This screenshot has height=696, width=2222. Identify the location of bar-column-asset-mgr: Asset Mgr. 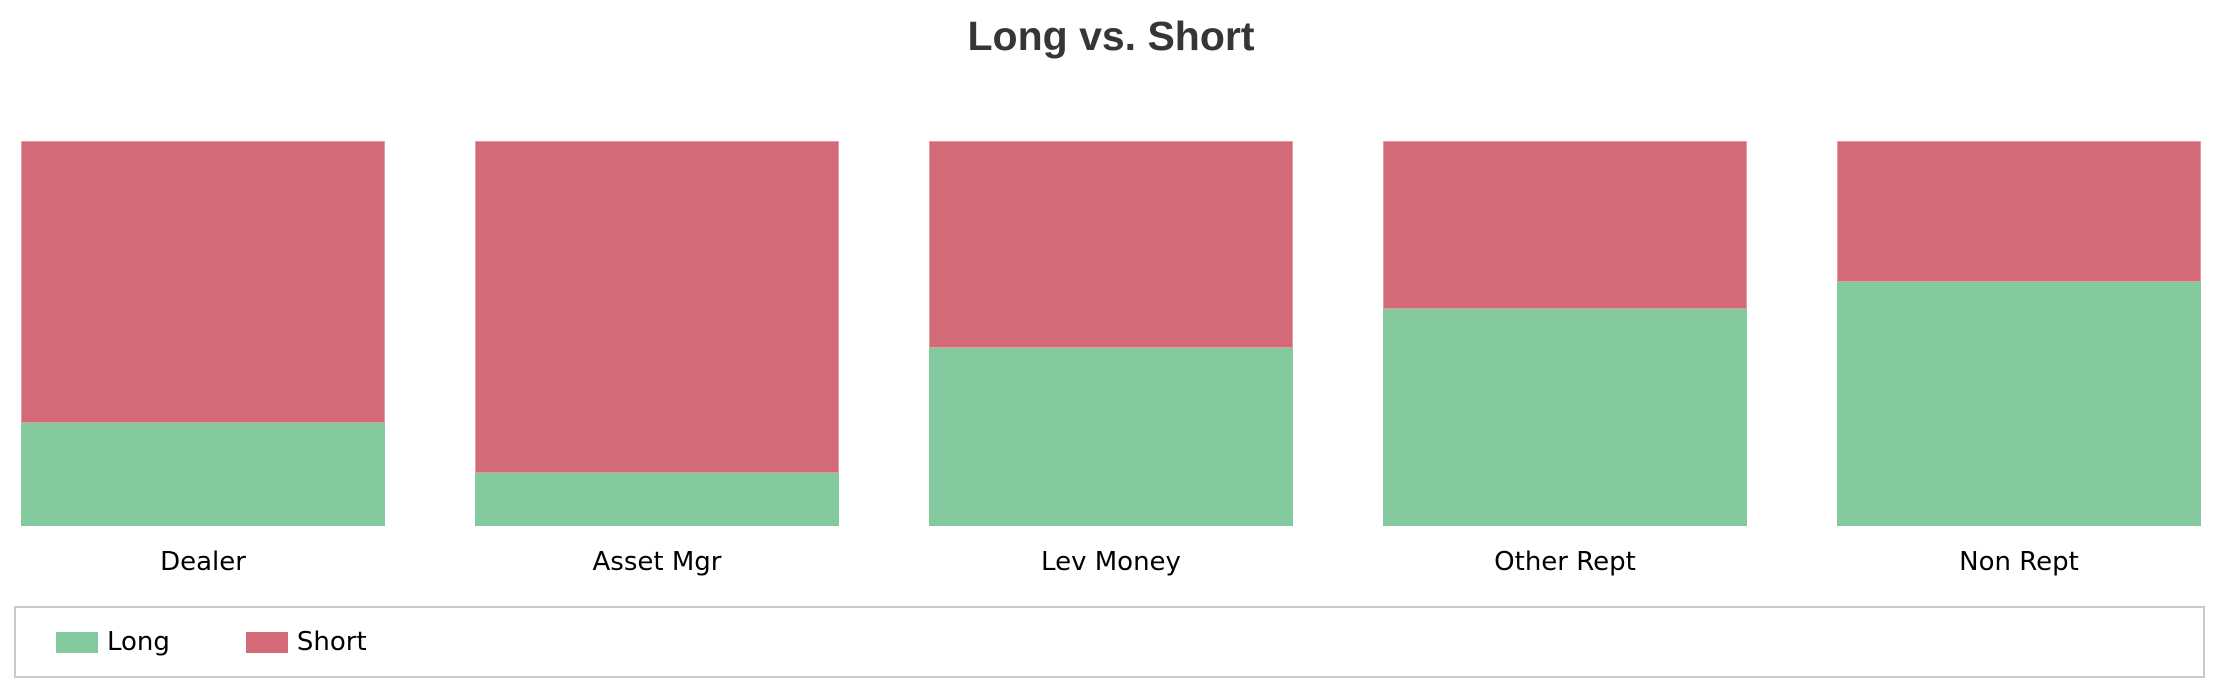
(657, 361).